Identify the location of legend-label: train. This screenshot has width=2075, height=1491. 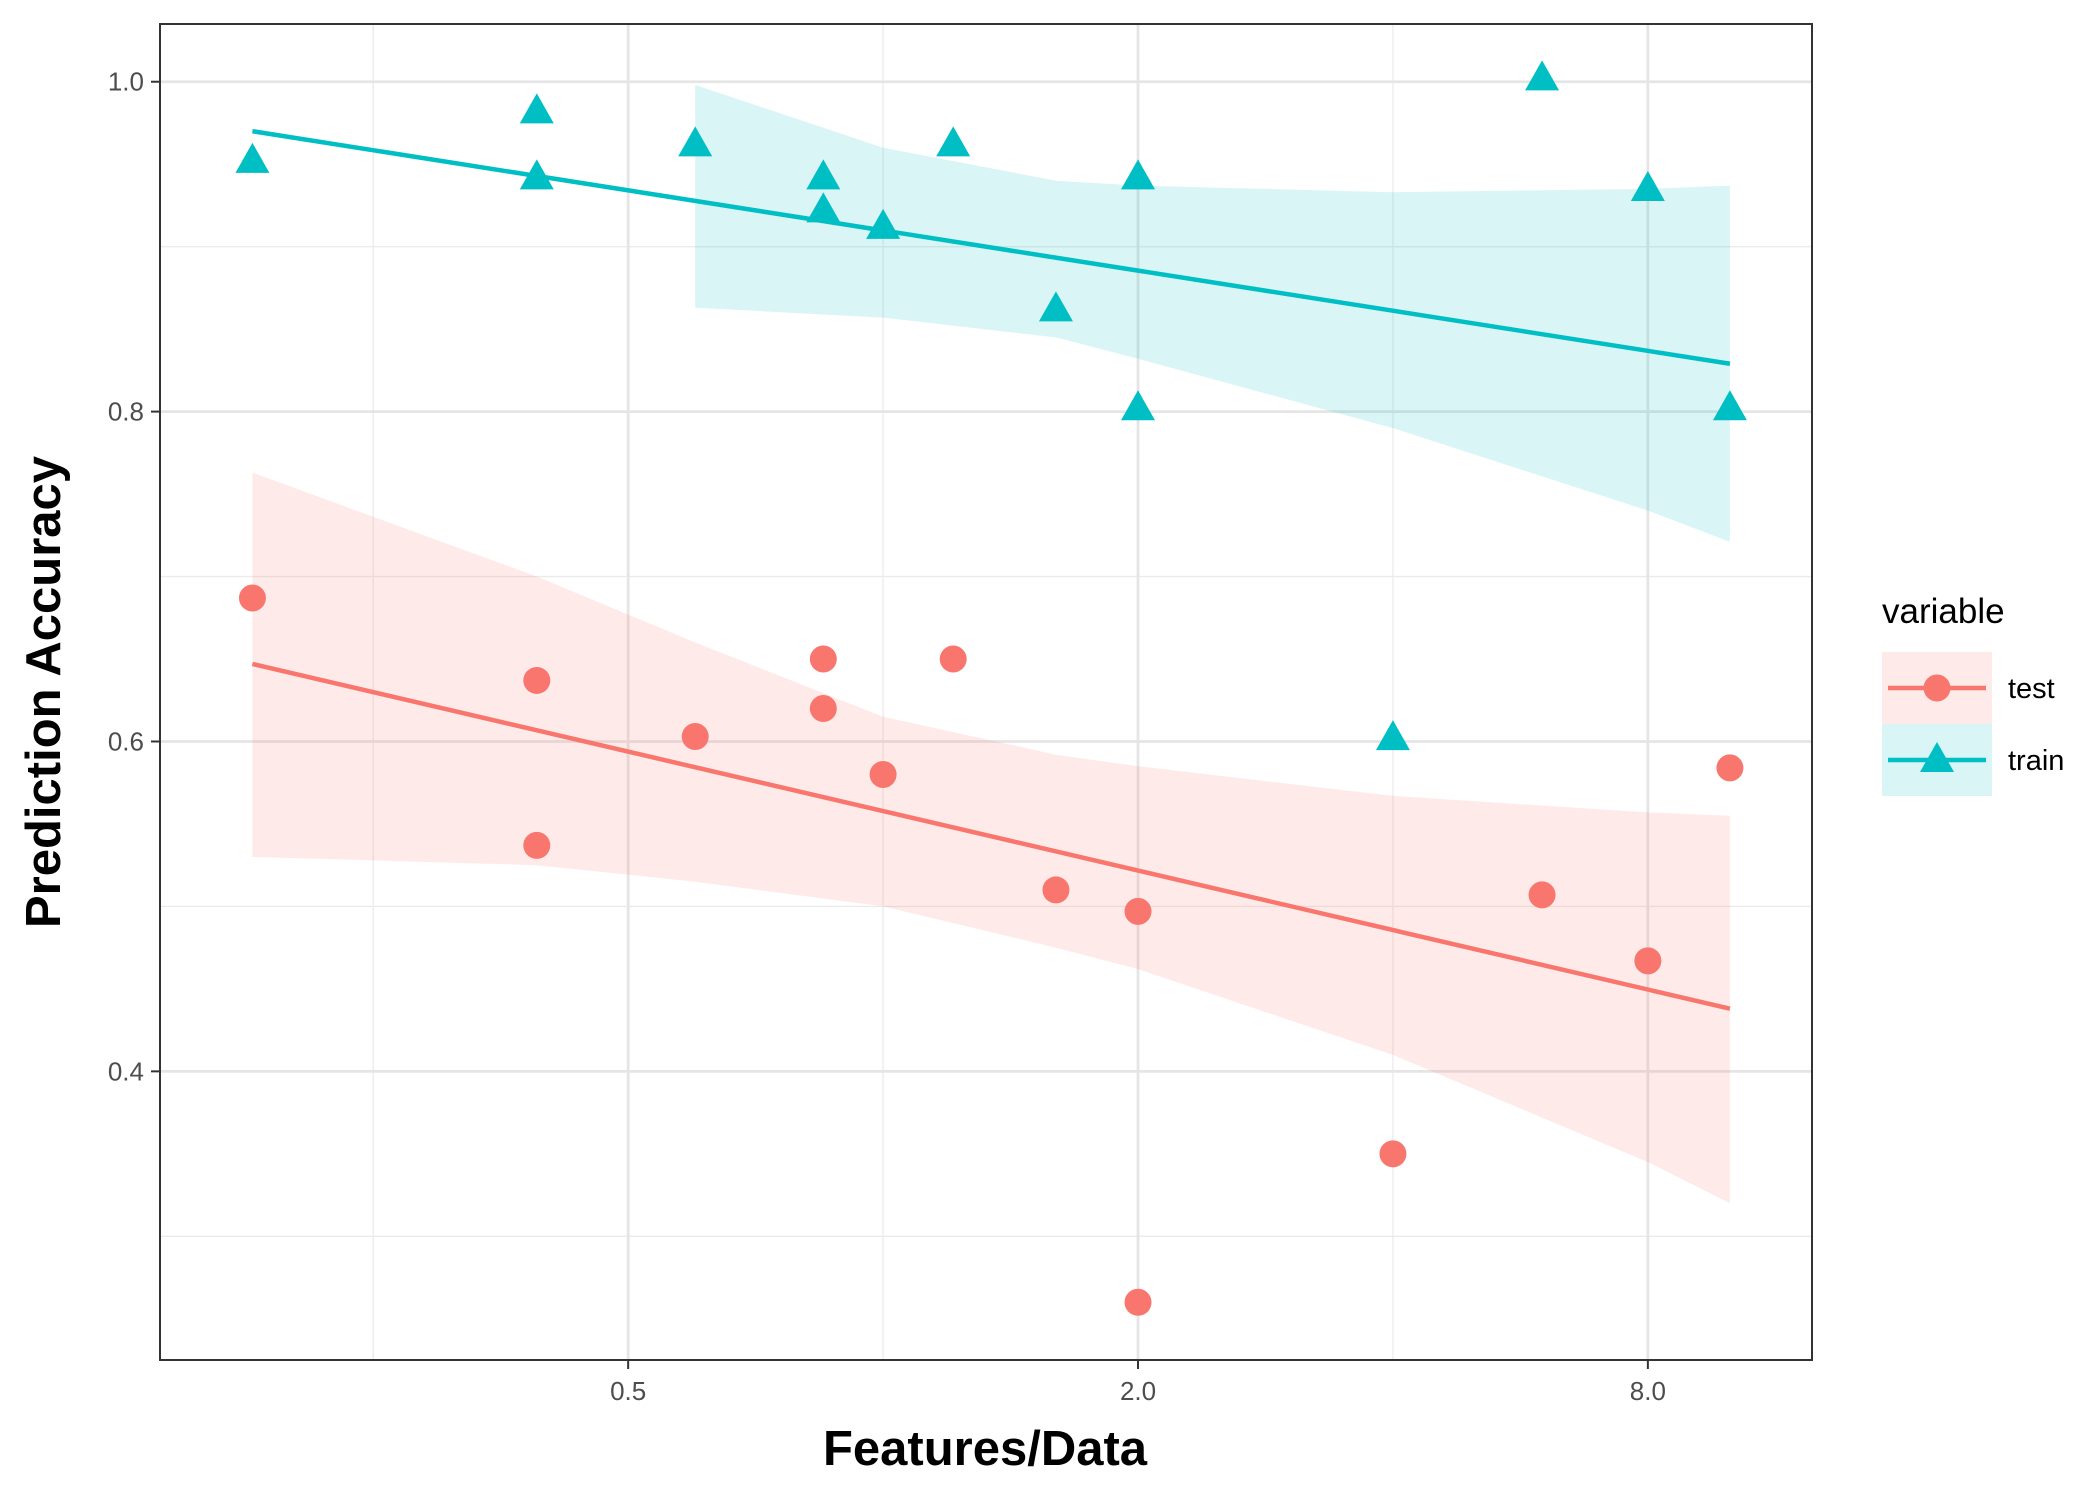
(2036, 761).